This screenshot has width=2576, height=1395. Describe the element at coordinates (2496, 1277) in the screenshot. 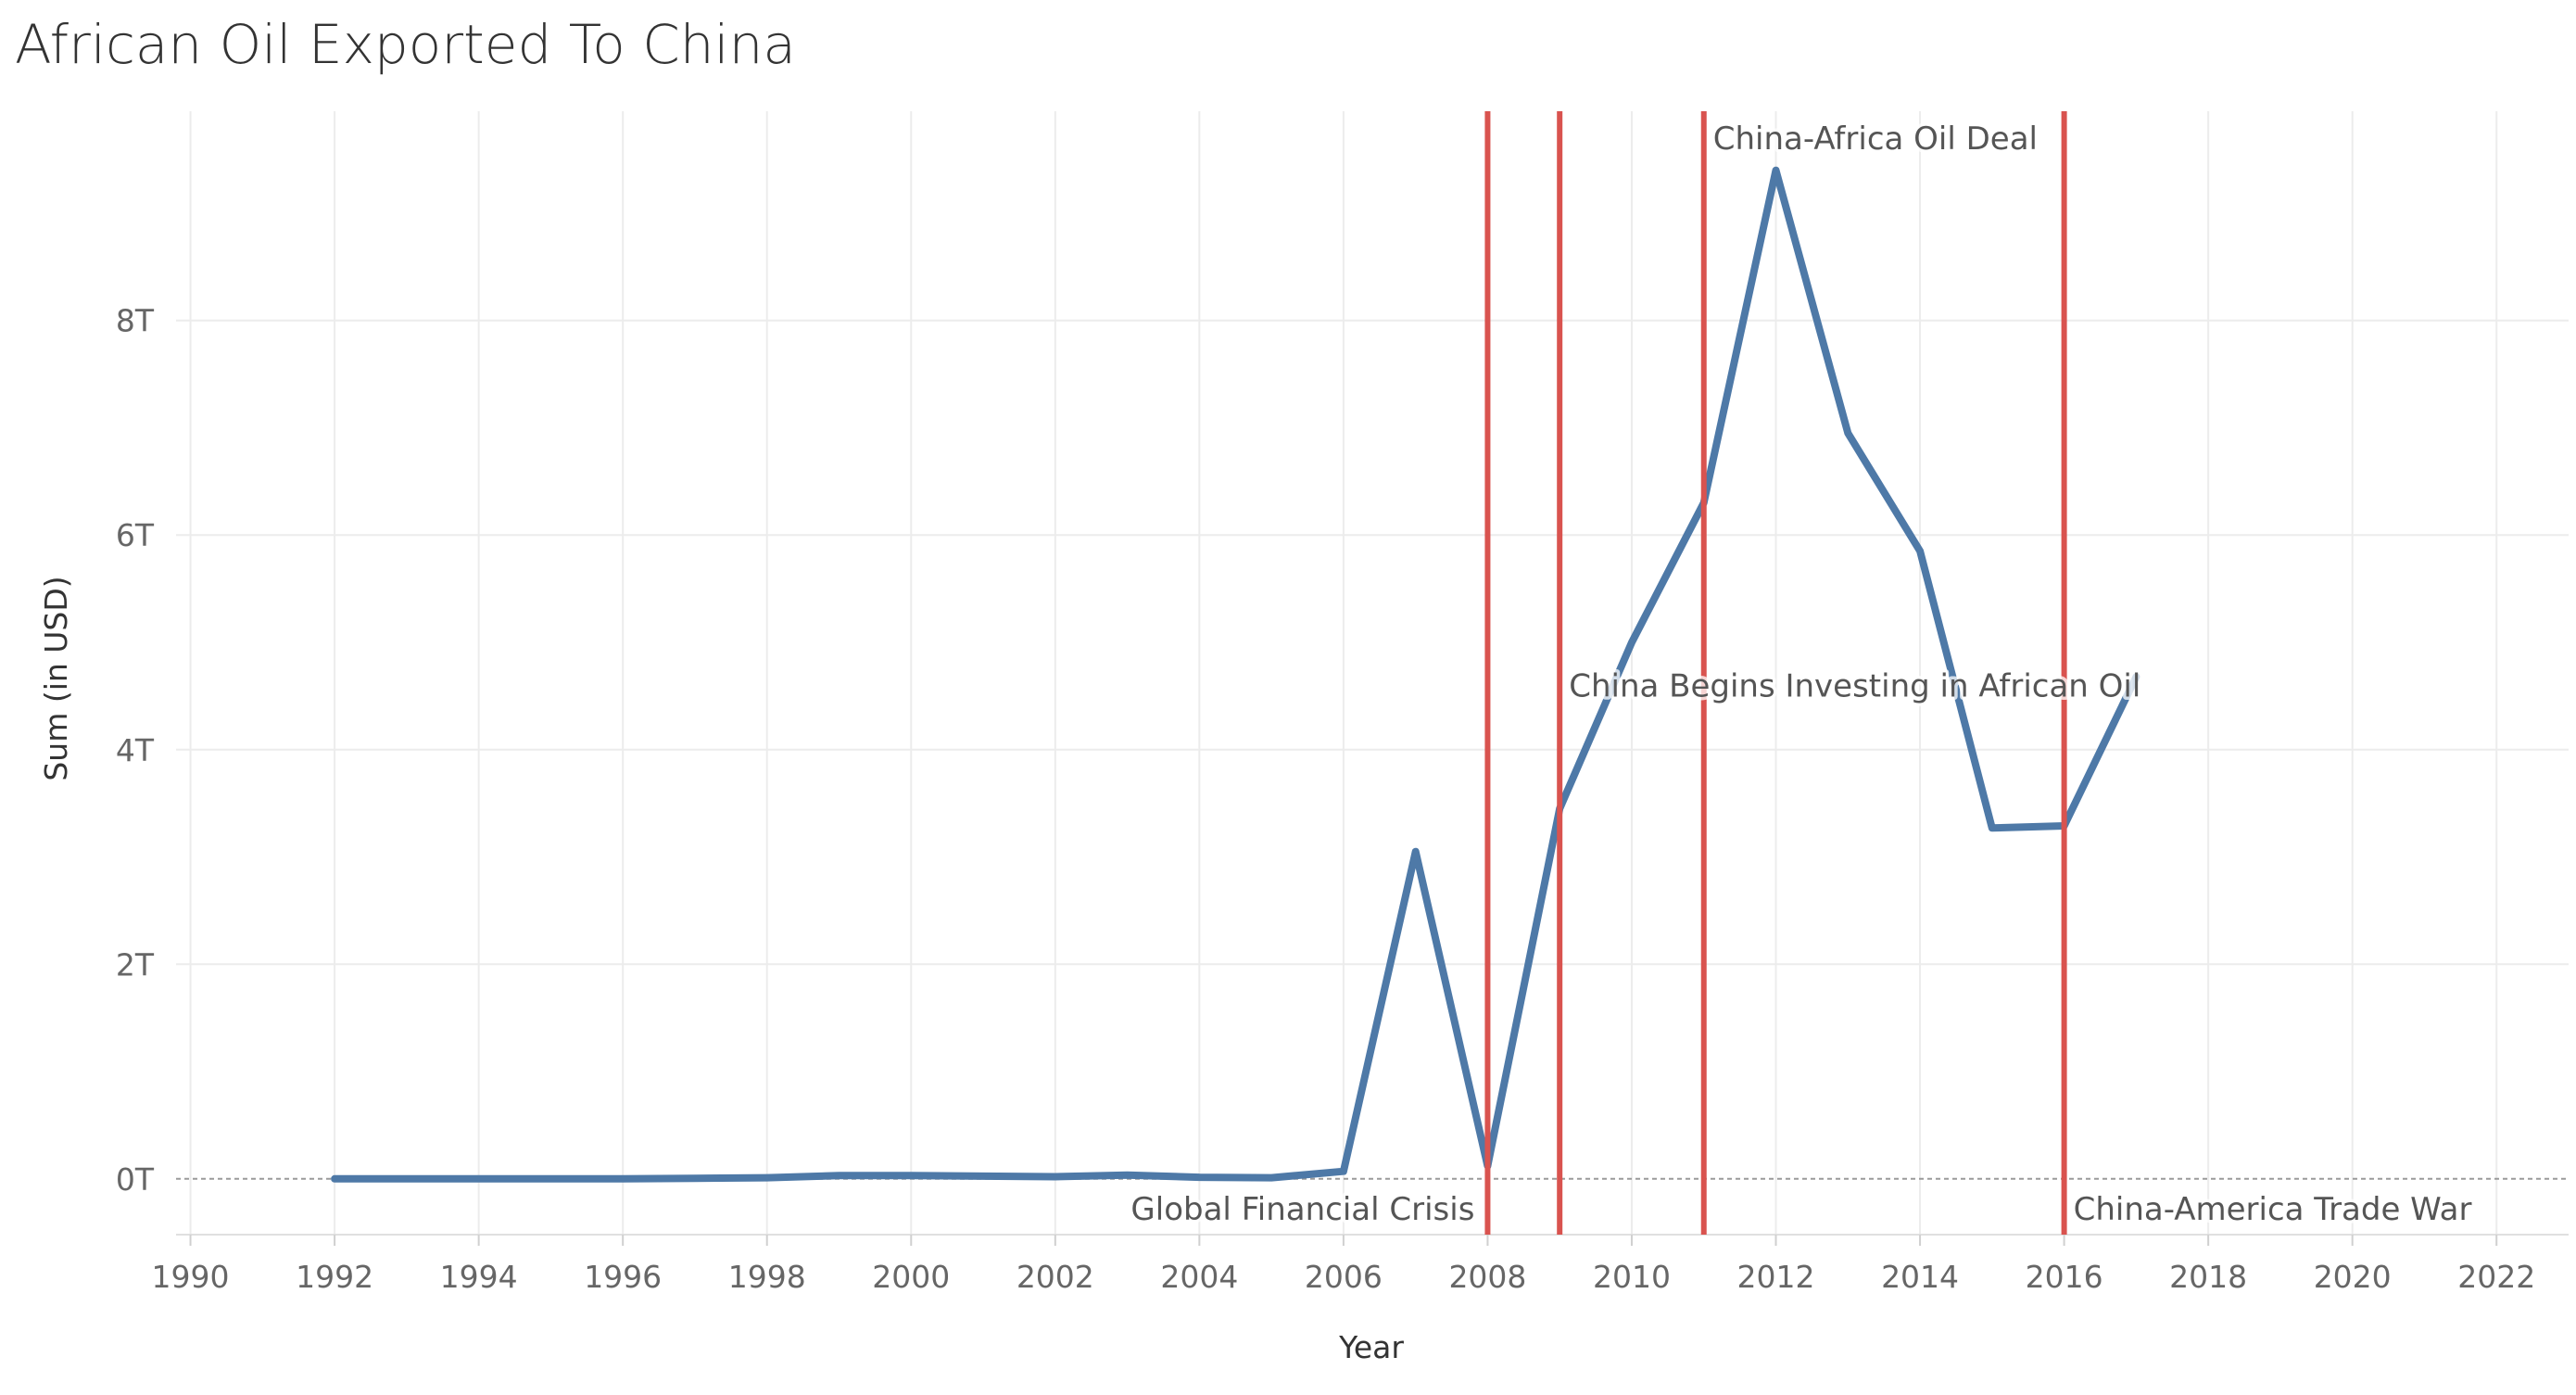

I see `x-tick-label: 2022` at that location.